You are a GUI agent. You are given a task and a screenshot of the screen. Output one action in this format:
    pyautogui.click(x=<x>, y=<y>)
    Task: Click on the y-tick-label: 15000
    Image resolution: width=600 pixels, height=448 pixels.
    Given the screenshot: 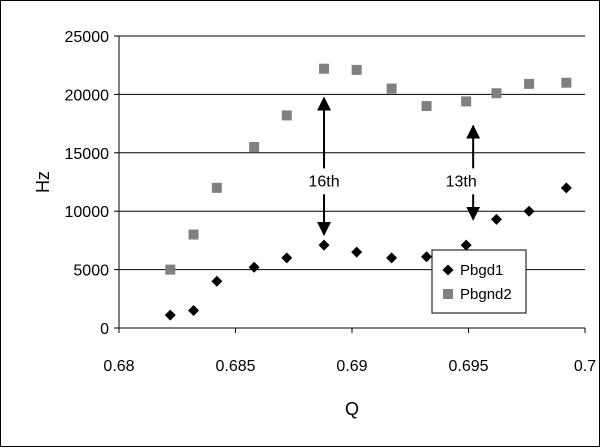 What is the action you would take?
    pyautogui.click(x=87, y=154)
    